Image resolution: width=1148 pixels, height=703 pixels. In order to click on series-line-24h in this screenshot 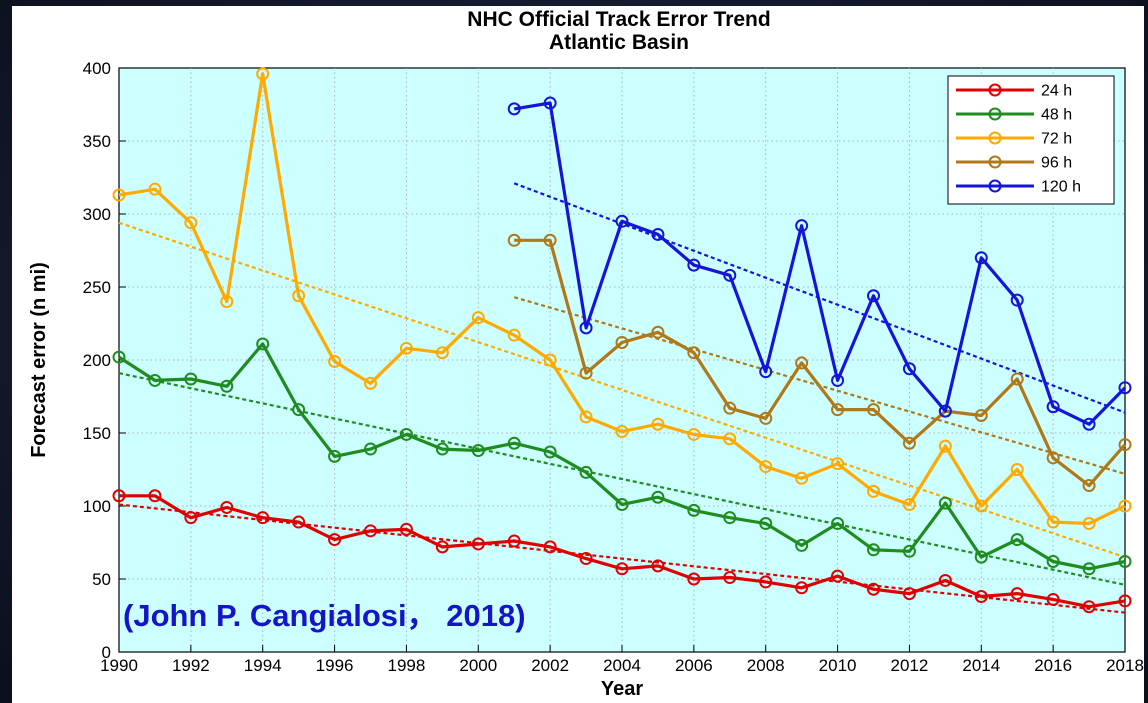, I will do `click(622, 551)`.